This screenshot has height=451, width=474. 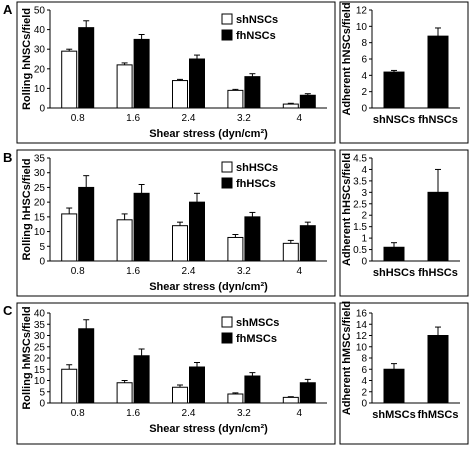 I want to click on legend-swatch-shhscs, so click(x=227, y=167).